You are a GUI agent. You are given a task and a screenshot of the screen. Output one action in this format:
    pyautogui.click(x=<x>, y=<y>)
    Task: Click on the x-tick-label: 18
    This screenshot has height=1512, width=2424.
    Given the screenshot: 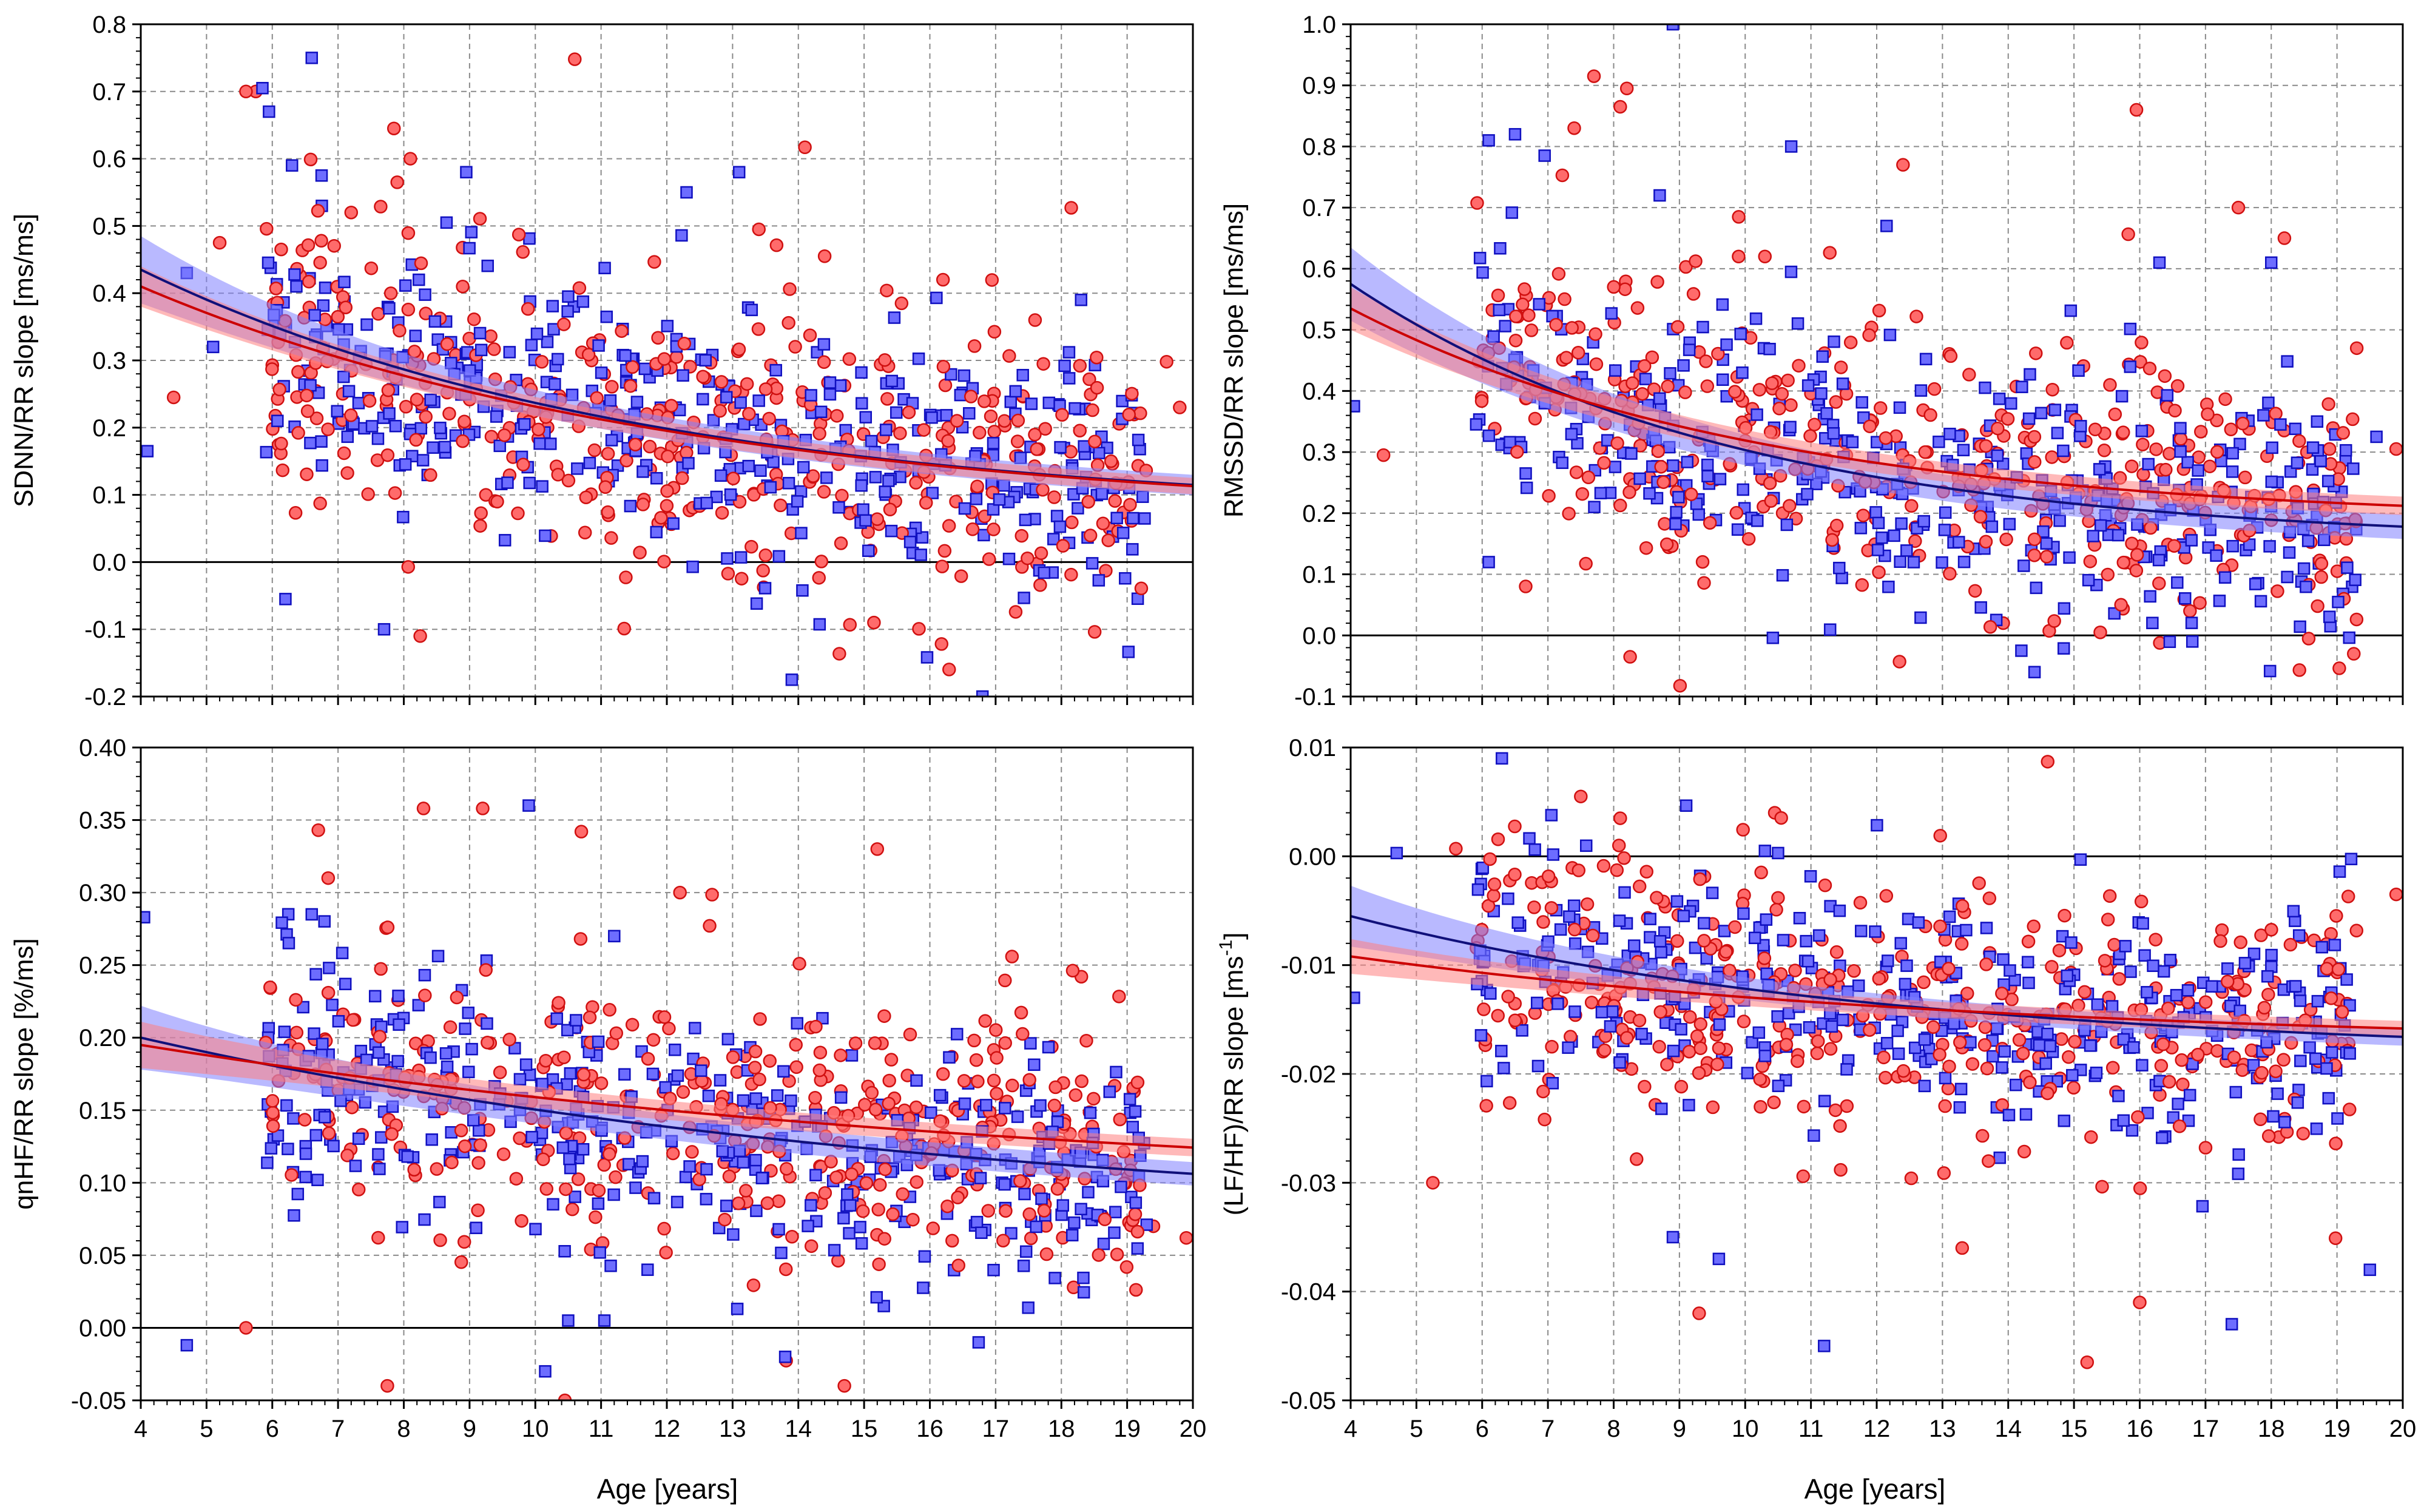 What is the action you would take?
    pyautogui.click(x=1061, y=1429)
    